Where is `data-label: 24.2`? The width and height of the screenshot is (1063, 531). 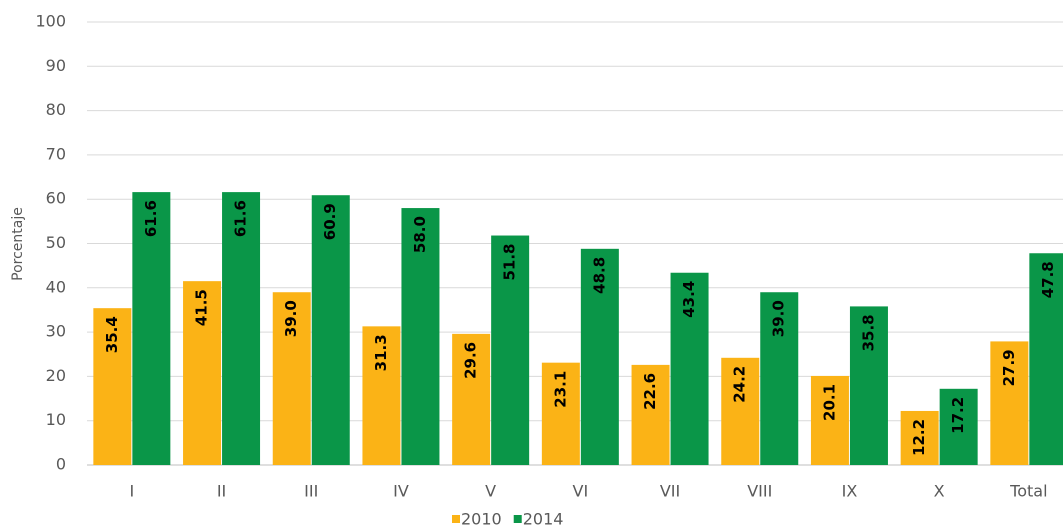 data-label: 24.2 is located at coordinates (740, 384).